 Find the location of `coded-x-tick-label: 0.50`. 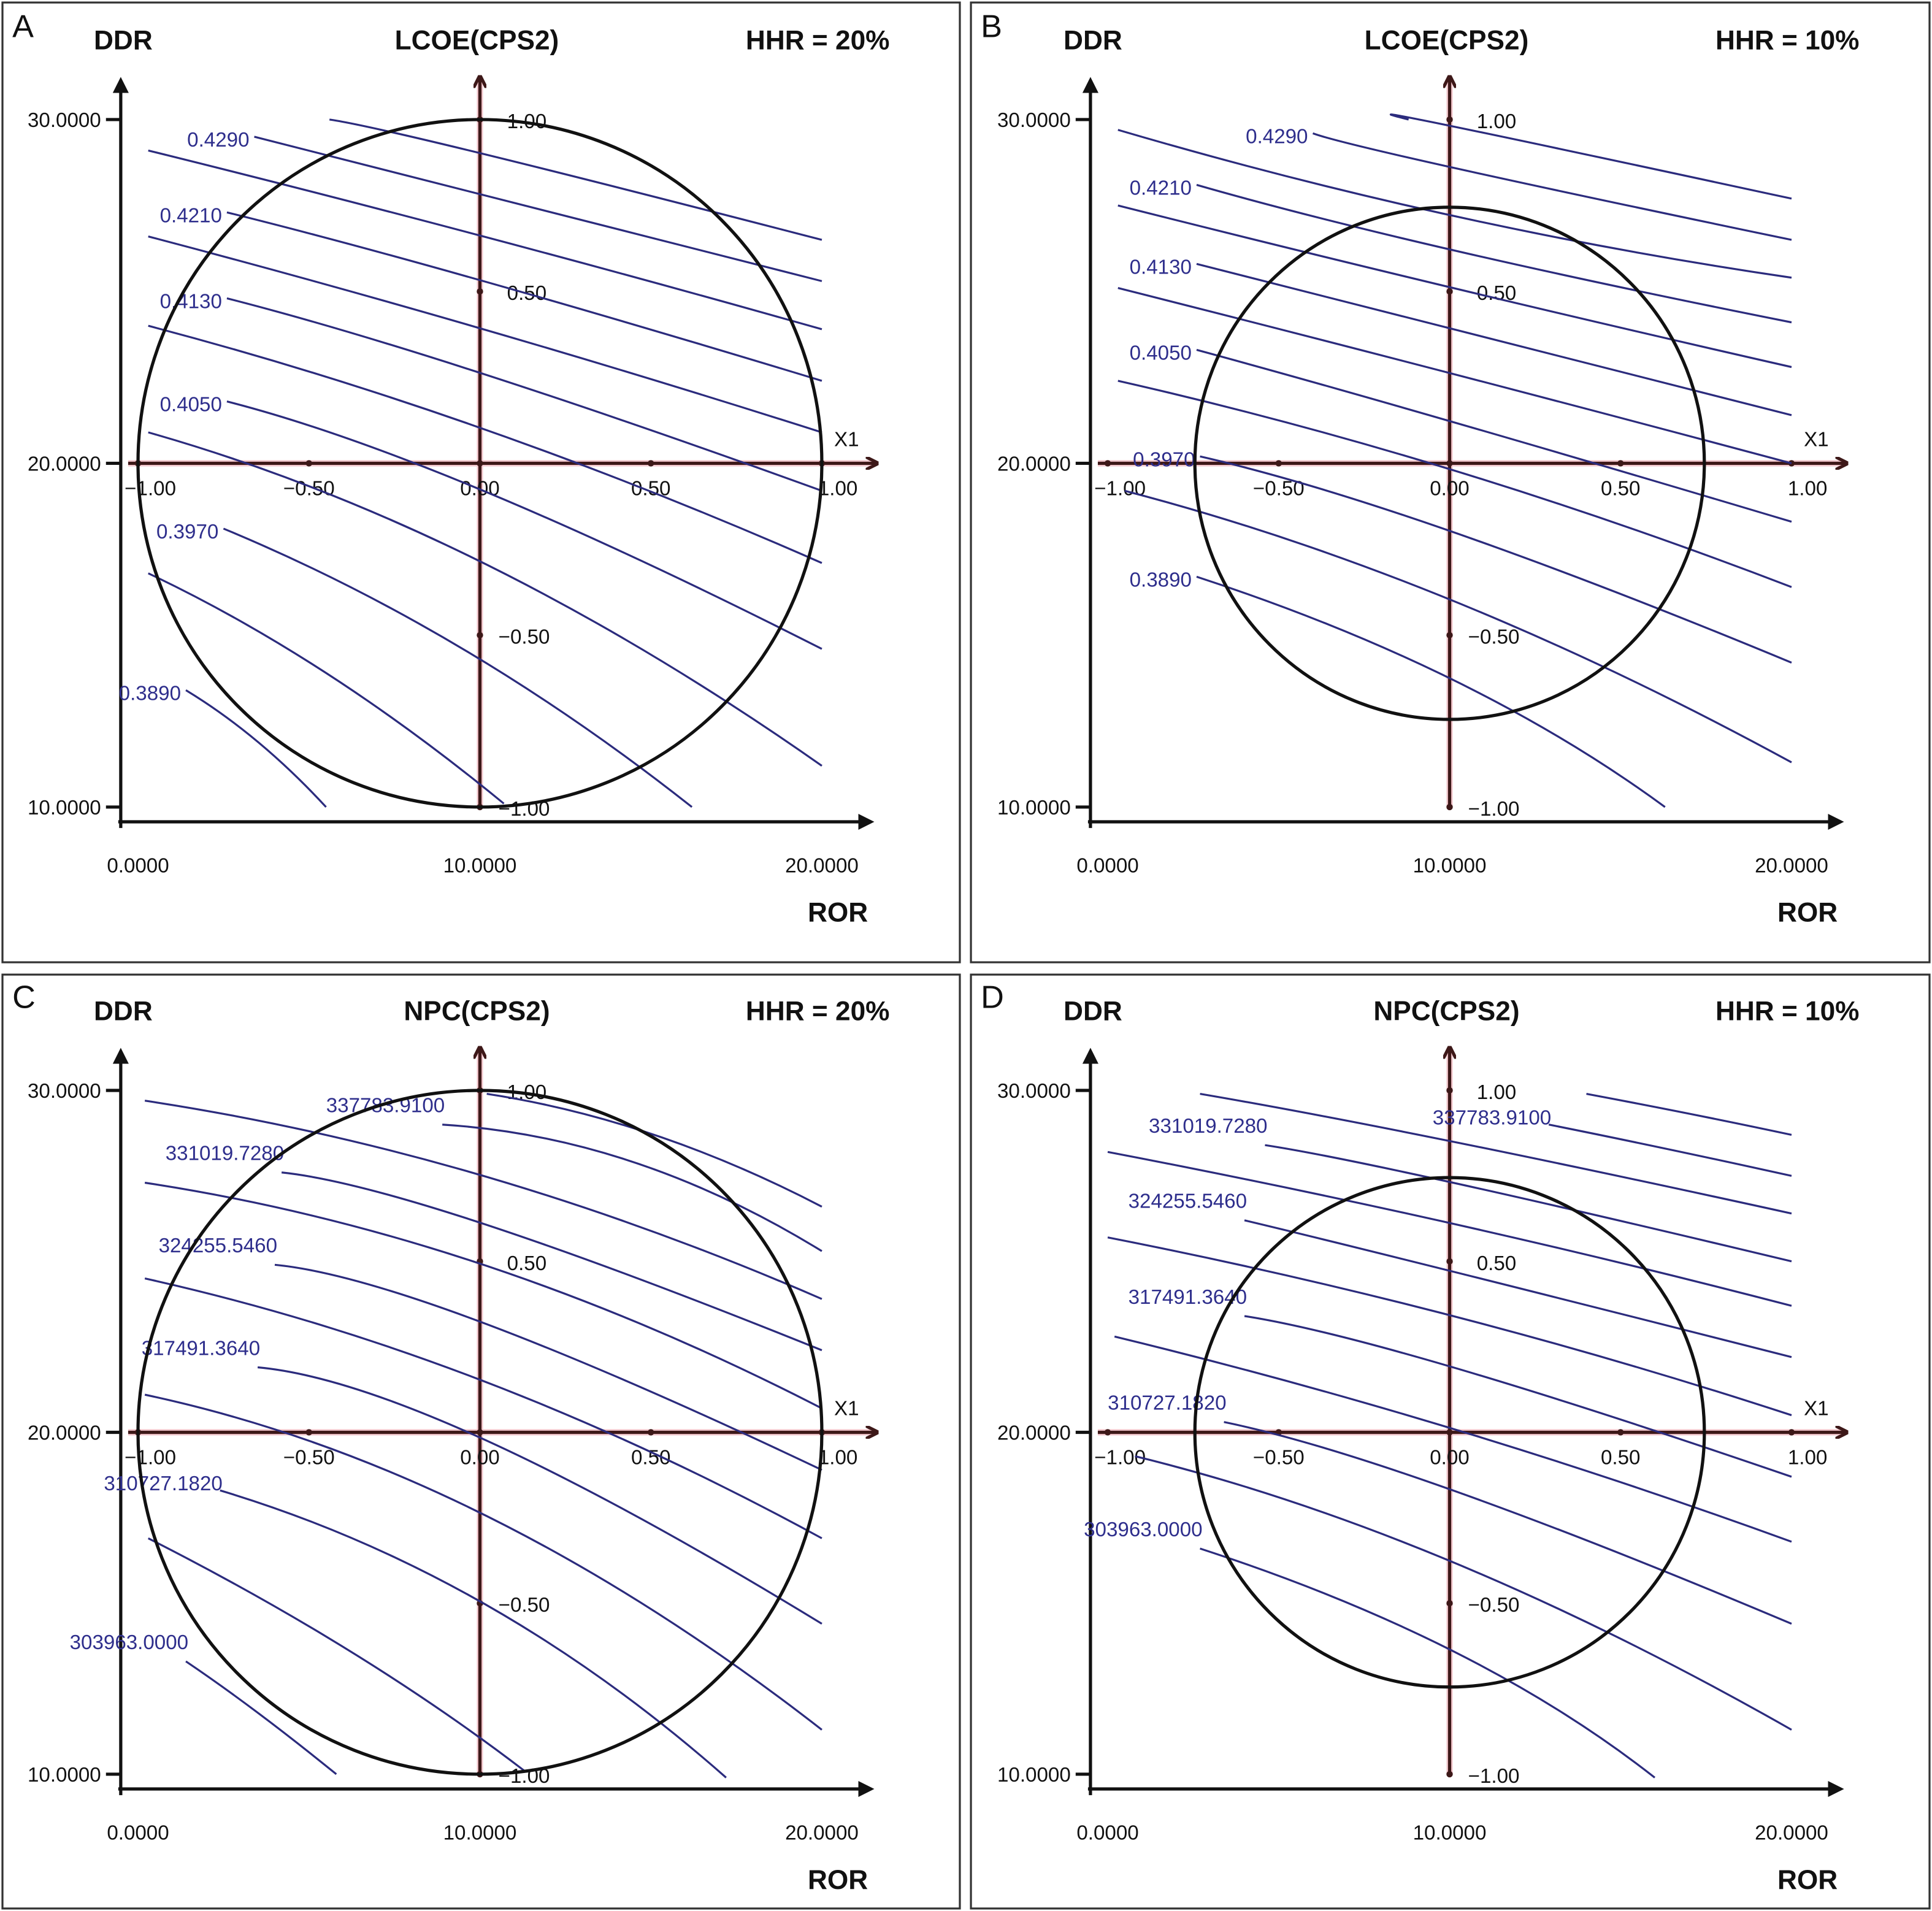

coded-x-tick-label: 0.50 is located at coordinates (1620, 489).